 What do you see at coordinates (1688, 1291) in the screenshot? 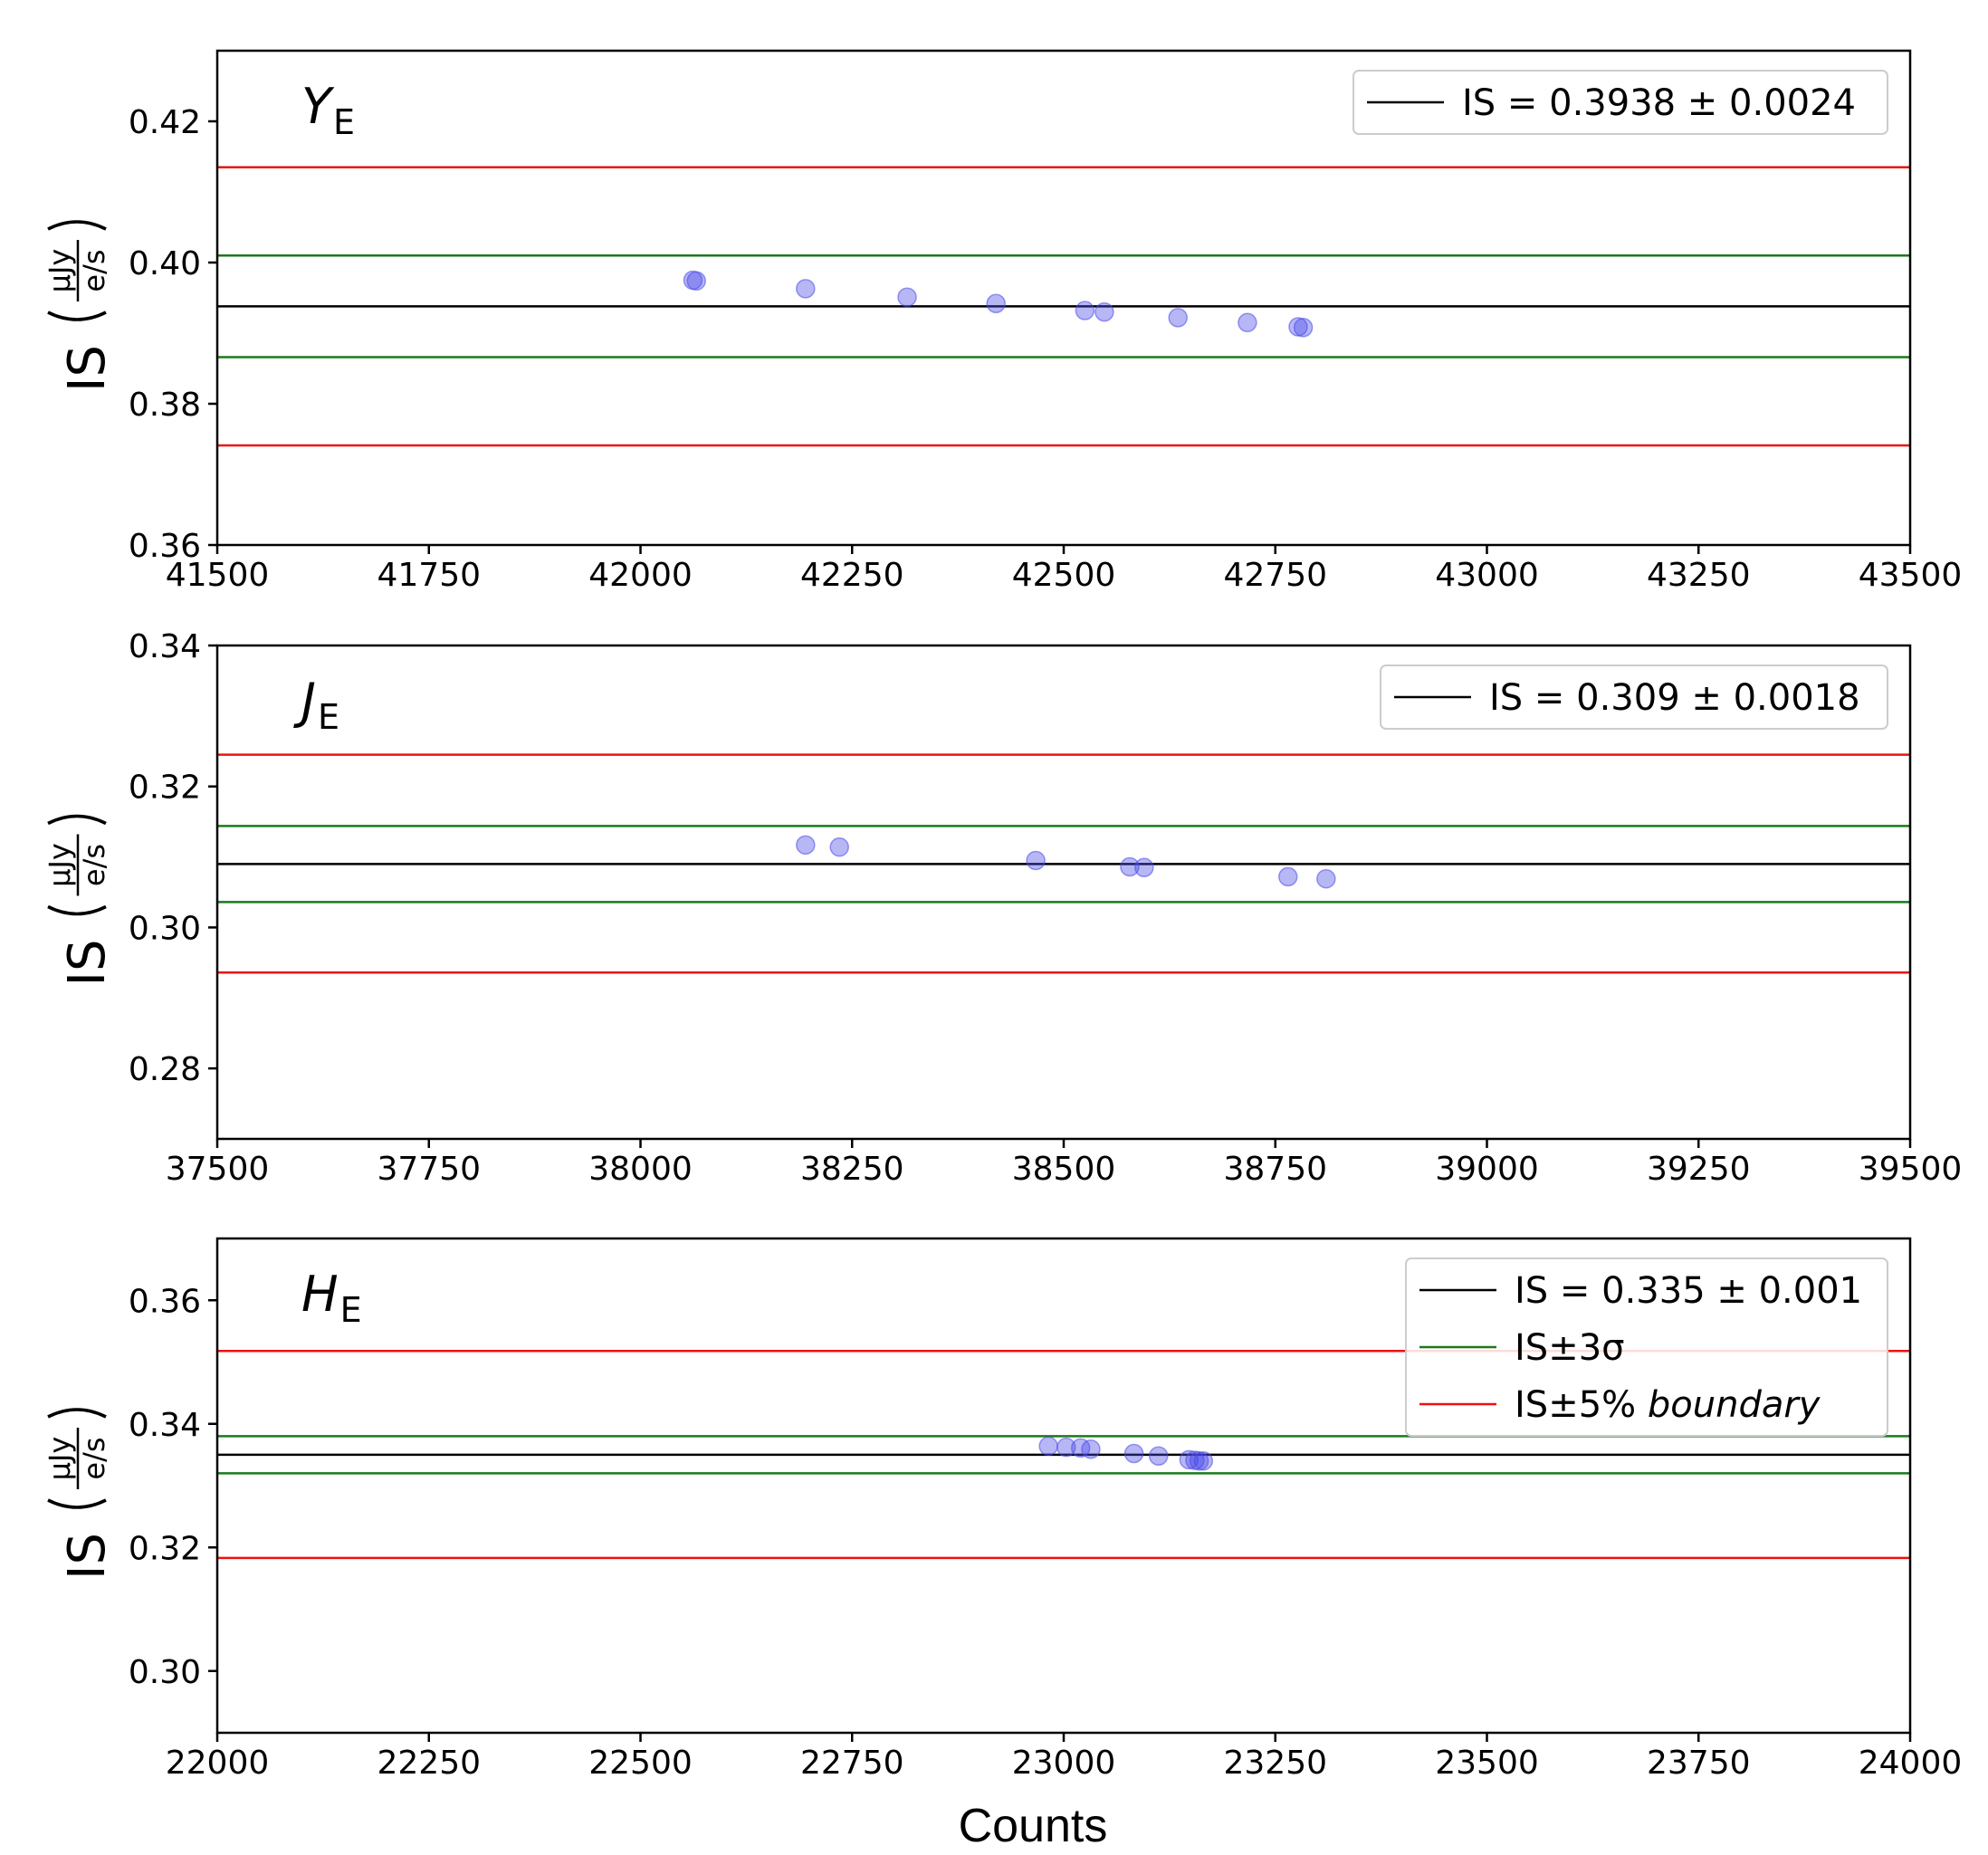
I see `legend-entry-is-label: IS = 0.335 ± 0.001` at bounding box center [1688, 1291].